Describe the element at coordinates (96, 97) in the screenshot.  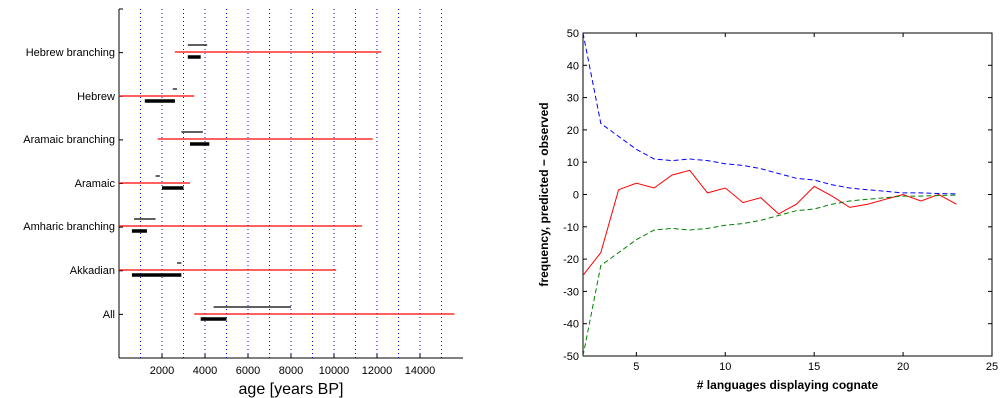
I see `category-label: Hebrew` at that location.